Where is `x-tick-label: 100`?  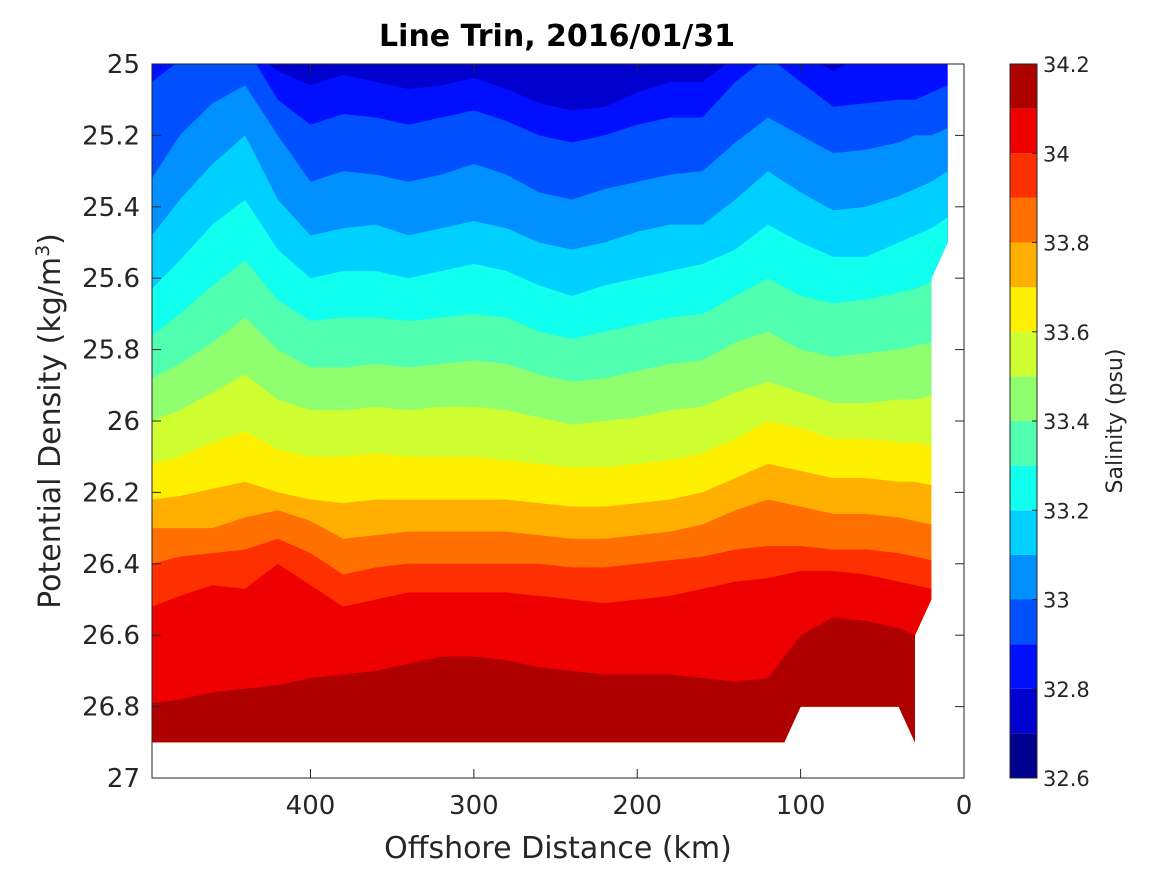
x-tick-label: 100 is located at coordinates (801, 806).